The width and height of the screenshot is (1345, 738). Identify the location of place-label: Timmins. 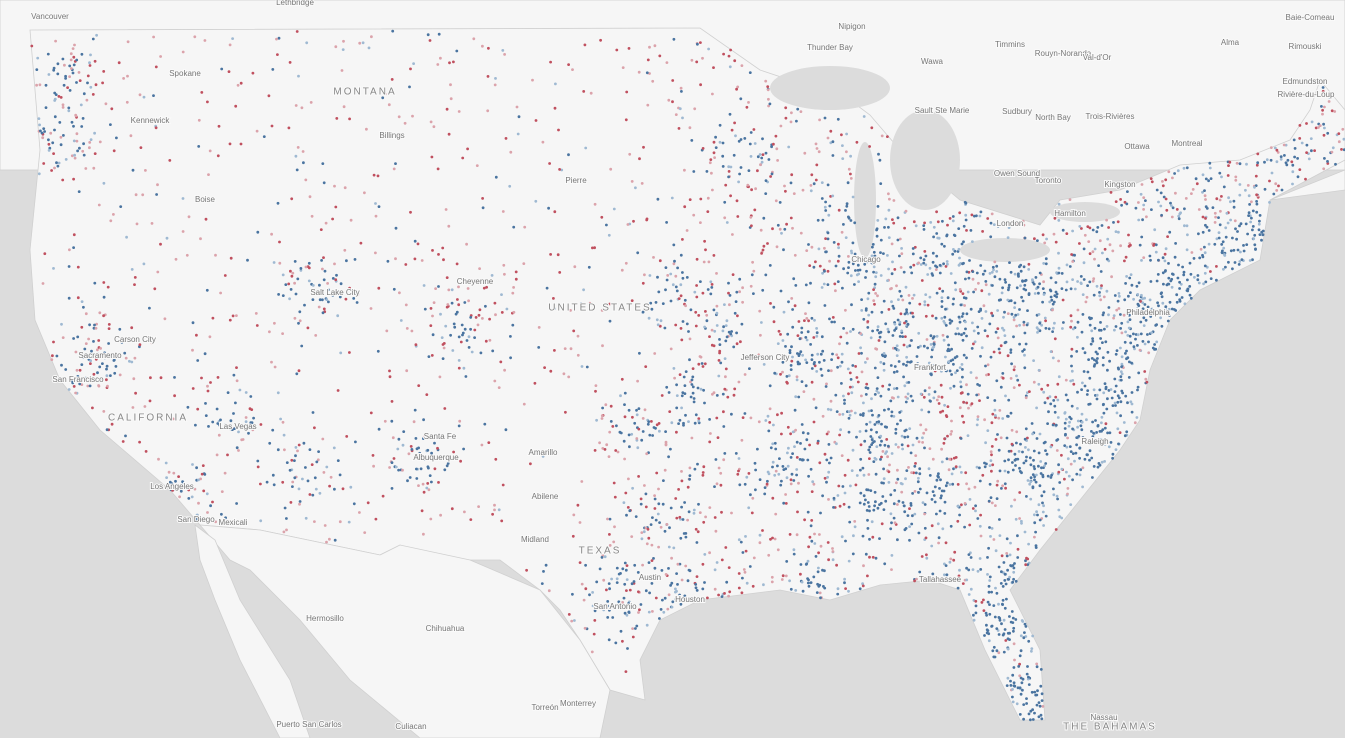
(1010, 44).